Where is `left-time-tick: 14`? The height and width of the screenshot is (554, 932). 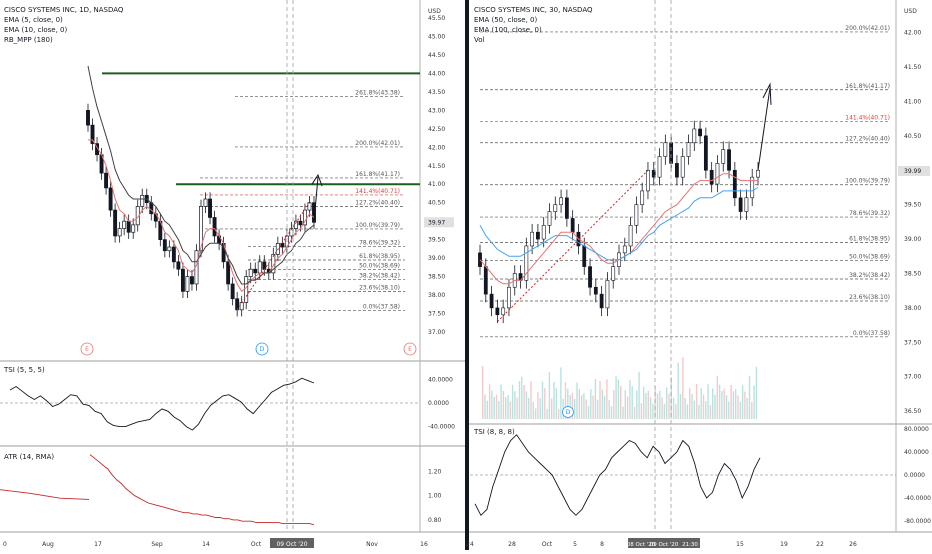
left-time-tick: 14 is located at coordinates (206, 544).